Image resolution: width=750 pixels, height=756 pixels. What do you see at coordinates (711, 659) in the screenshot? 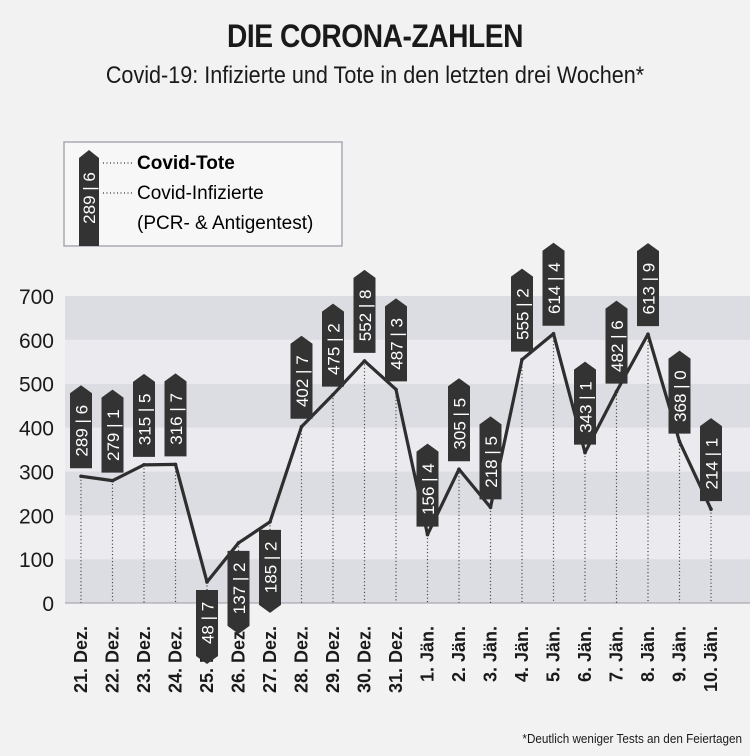
I see `x-tick-label: 10. Jän.` at bounding box center [711, 659].